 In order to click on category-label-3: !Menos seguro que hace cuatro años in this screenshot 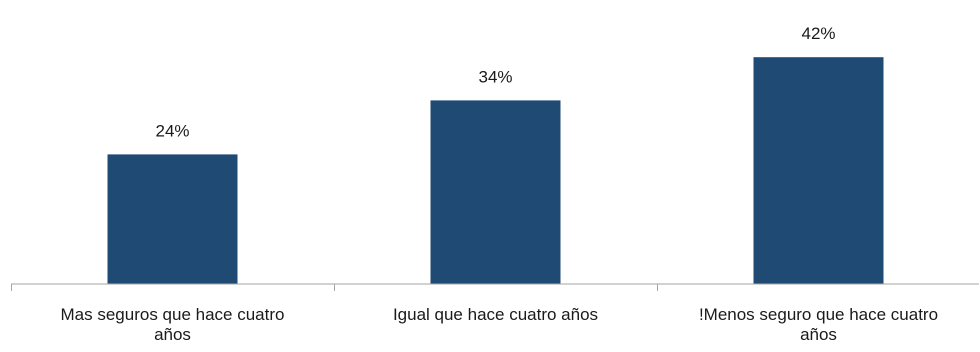, I will do `click(818, 324)`.